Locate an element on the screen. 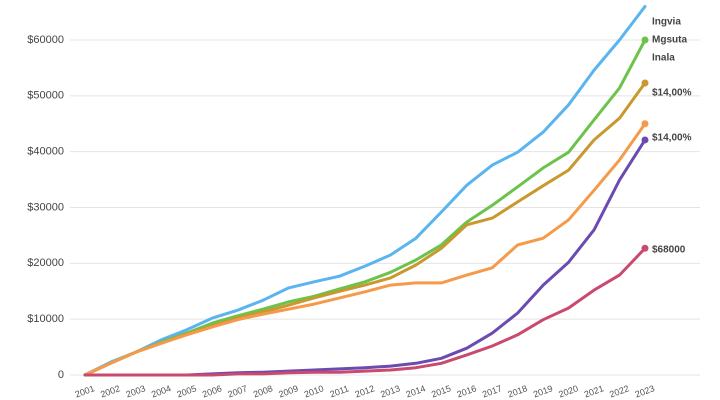 The image size is (720, 400). y-tick-label: $40000 is located at coordinates (45, 152).